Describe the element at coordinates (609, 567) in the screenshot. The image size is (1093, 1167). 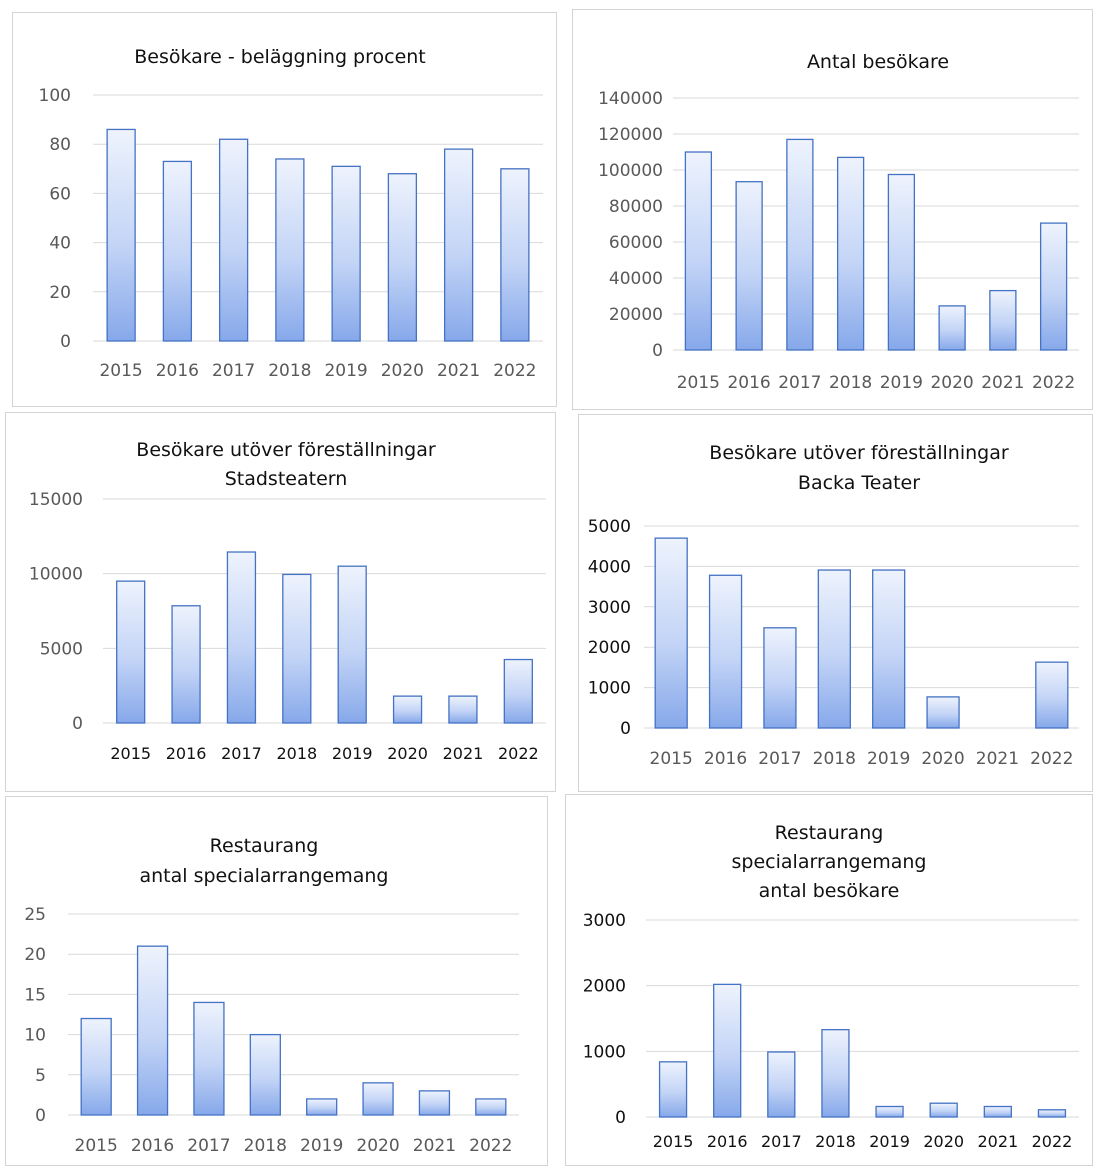
I see `y-tick-label: 4000` at that location.